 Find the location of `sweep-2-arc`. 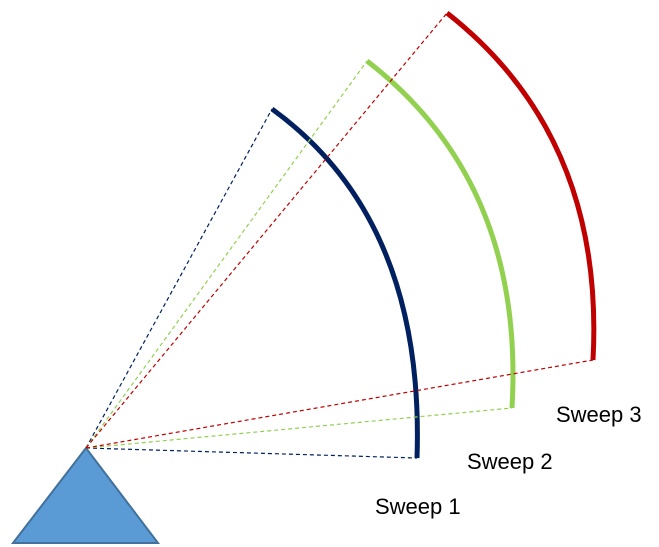

sweep-2-arc is located at coordinates (440, 234).